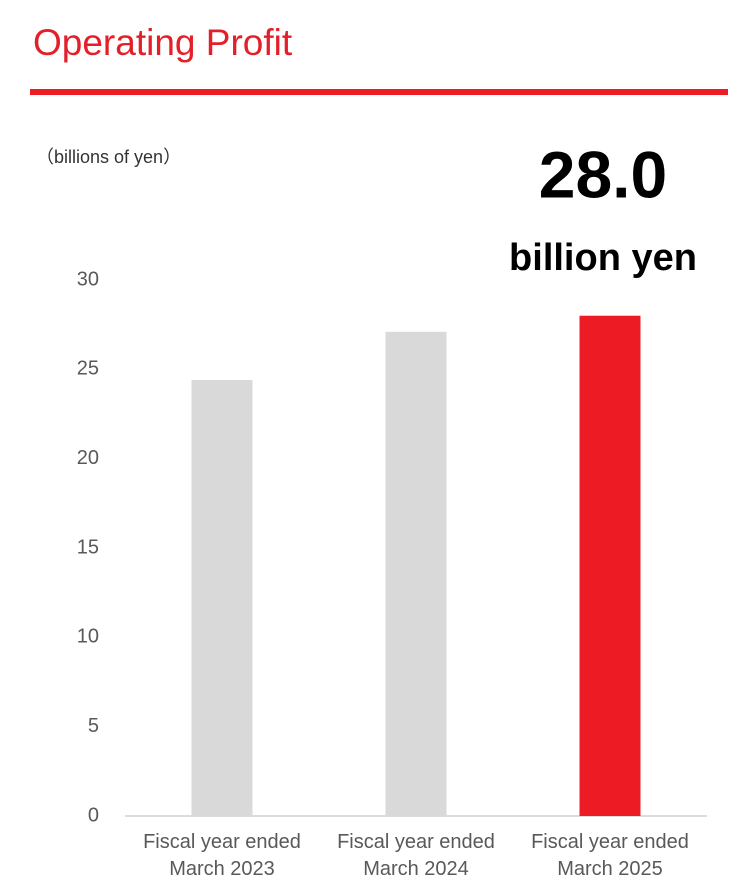 This screenshot has height=896, width=753. I want to click on x-tick-label: Fiscal year ended March 2024, so click(416, 855).